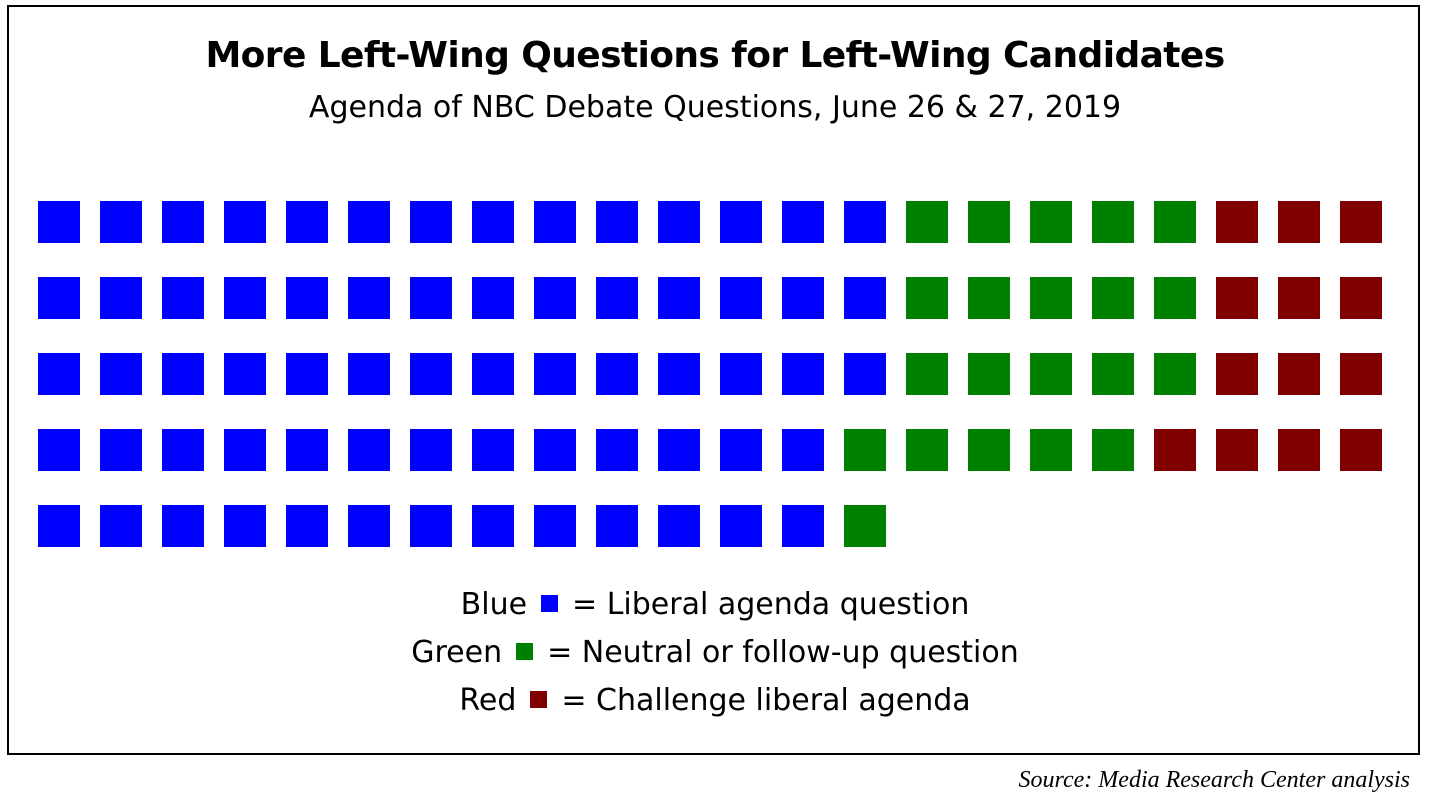  What do you see at coordinates (783, 652) in the screenshot?
I see `legend-label: = Neutral or follow-up question` at bounding box center [783, 652].